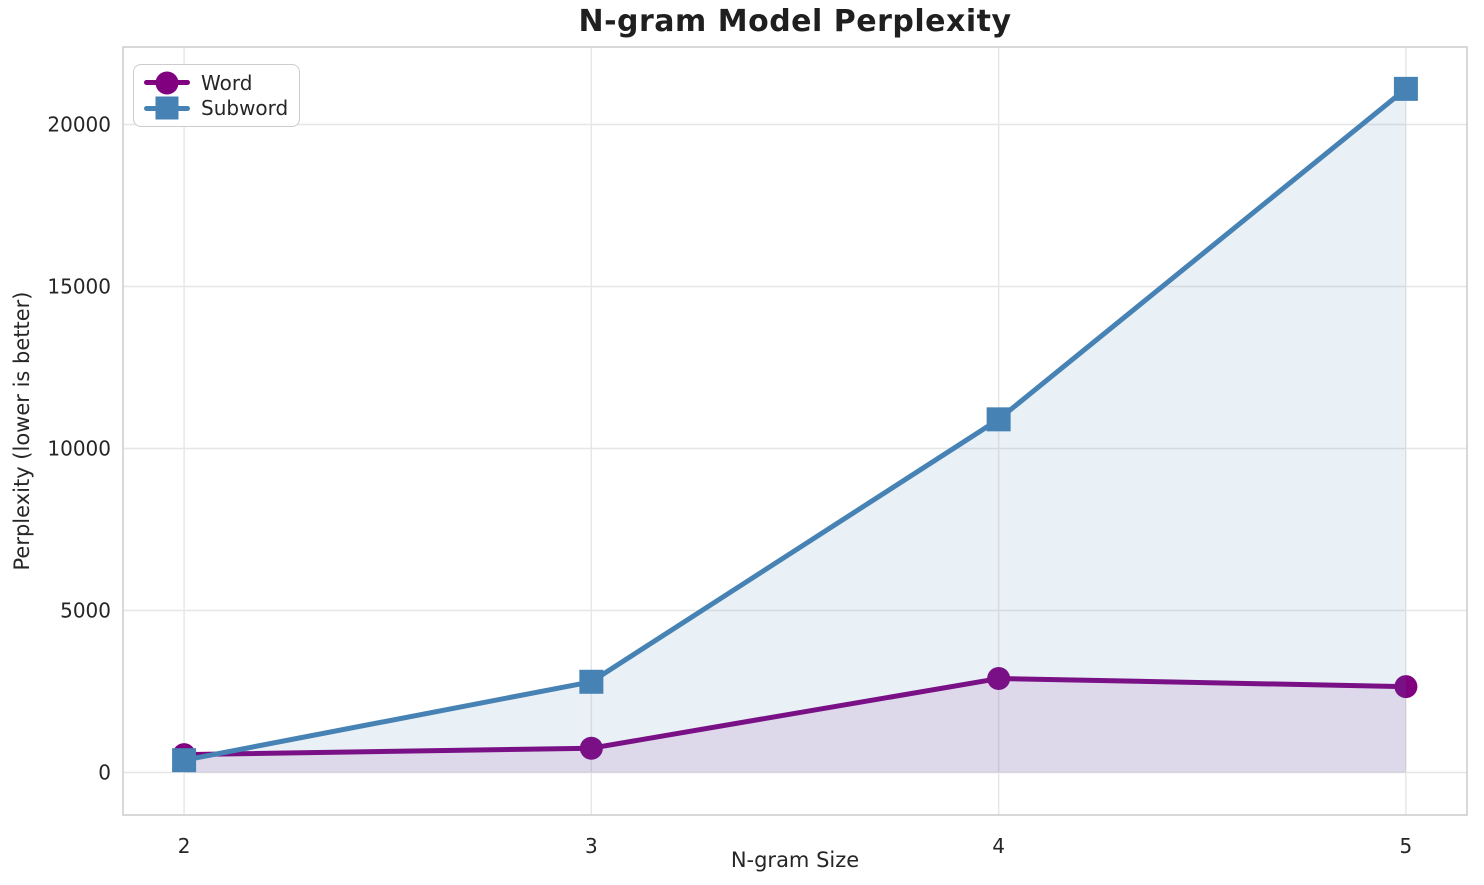  Describe the element at coordinates (184, 846) in the screenshot. I see `x-tick-label: 2` at that location.